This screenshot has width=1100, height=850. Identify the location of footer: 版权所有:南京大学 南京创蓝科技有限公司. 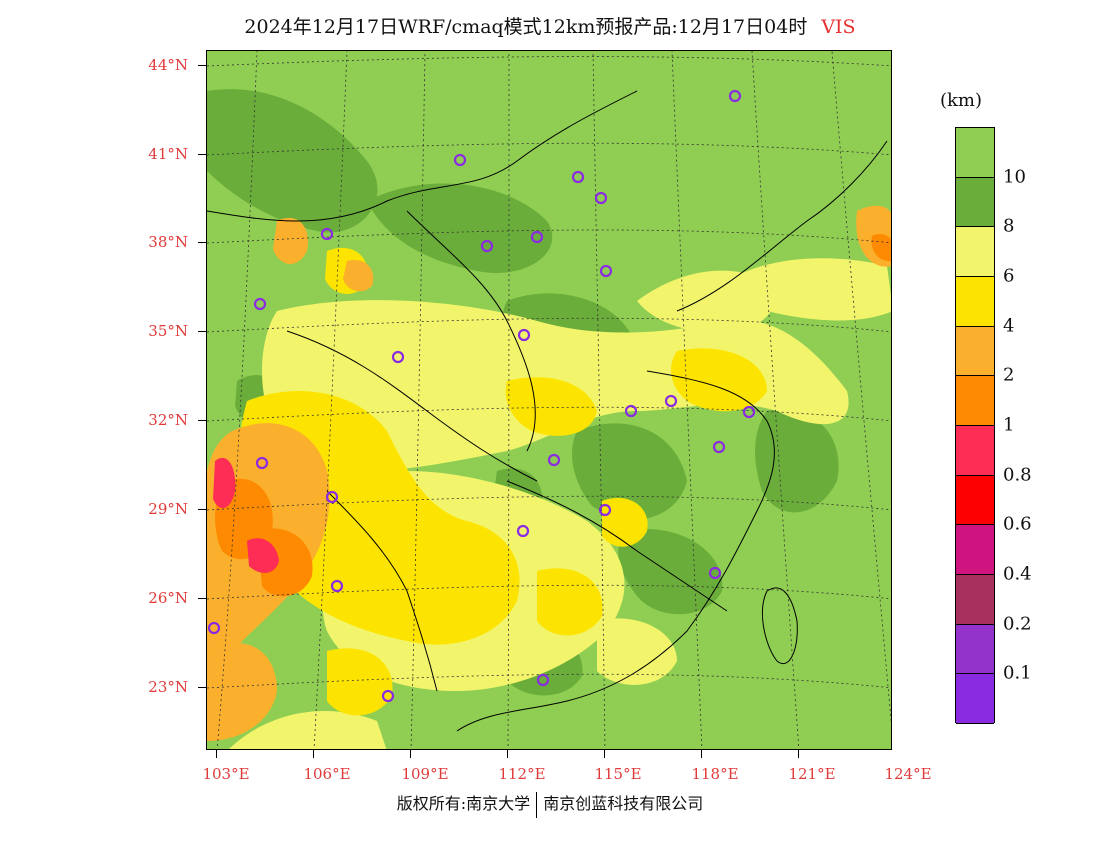
(550, 804).